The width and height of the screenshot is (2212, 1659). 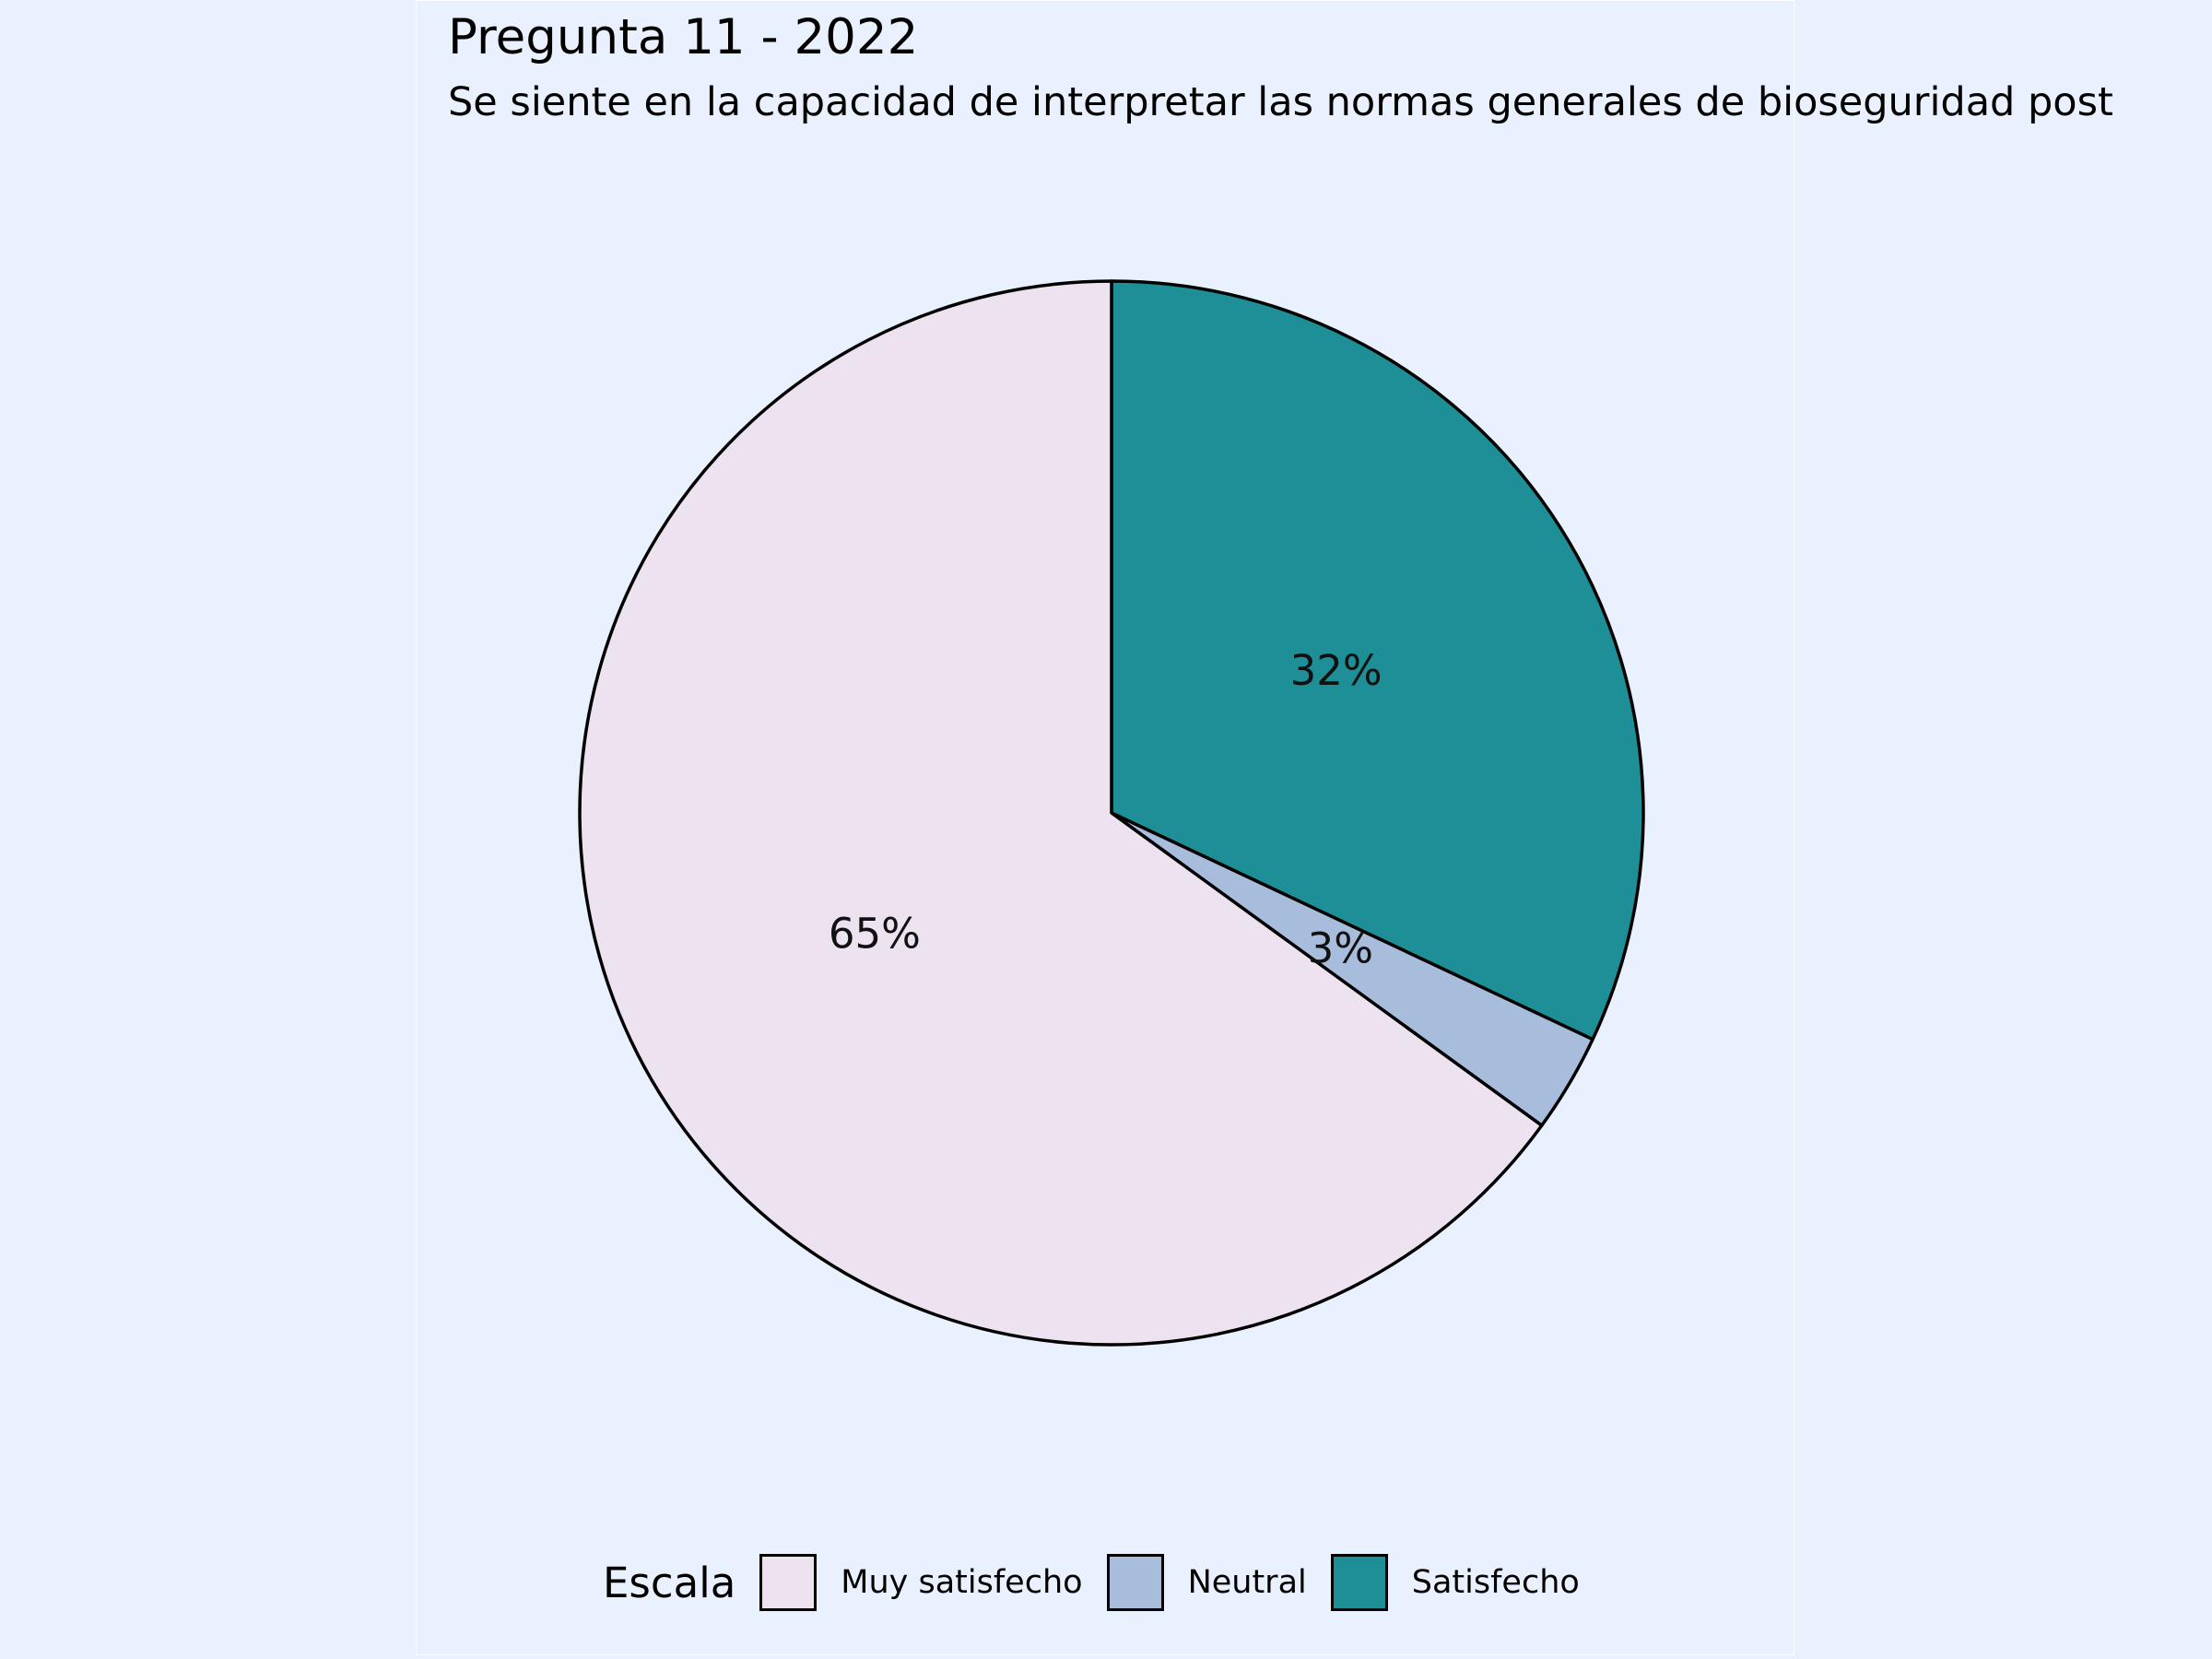 I want to click on slice-label-neutral: 3%, so click(x=1340, y=948).